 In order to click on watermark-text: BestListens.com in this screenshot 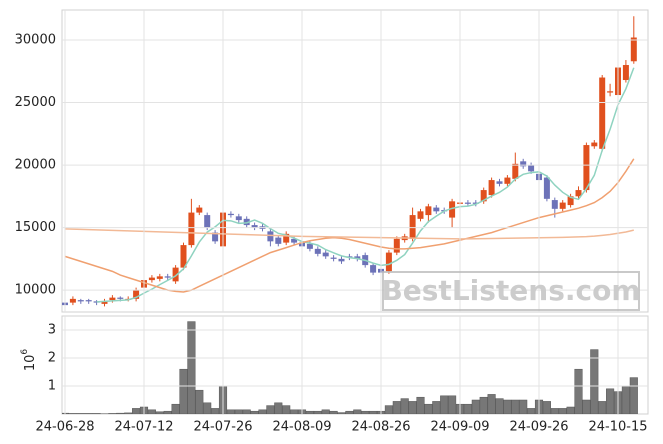, I will do `click(510, 290)`.